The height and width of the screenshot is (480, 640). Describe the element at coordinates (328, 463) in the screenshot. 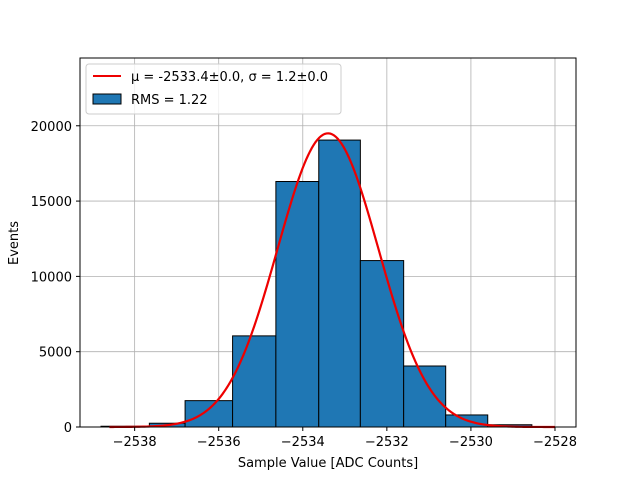

I see `x-axis-label: Sample Value [ADC Counts]` at that location.